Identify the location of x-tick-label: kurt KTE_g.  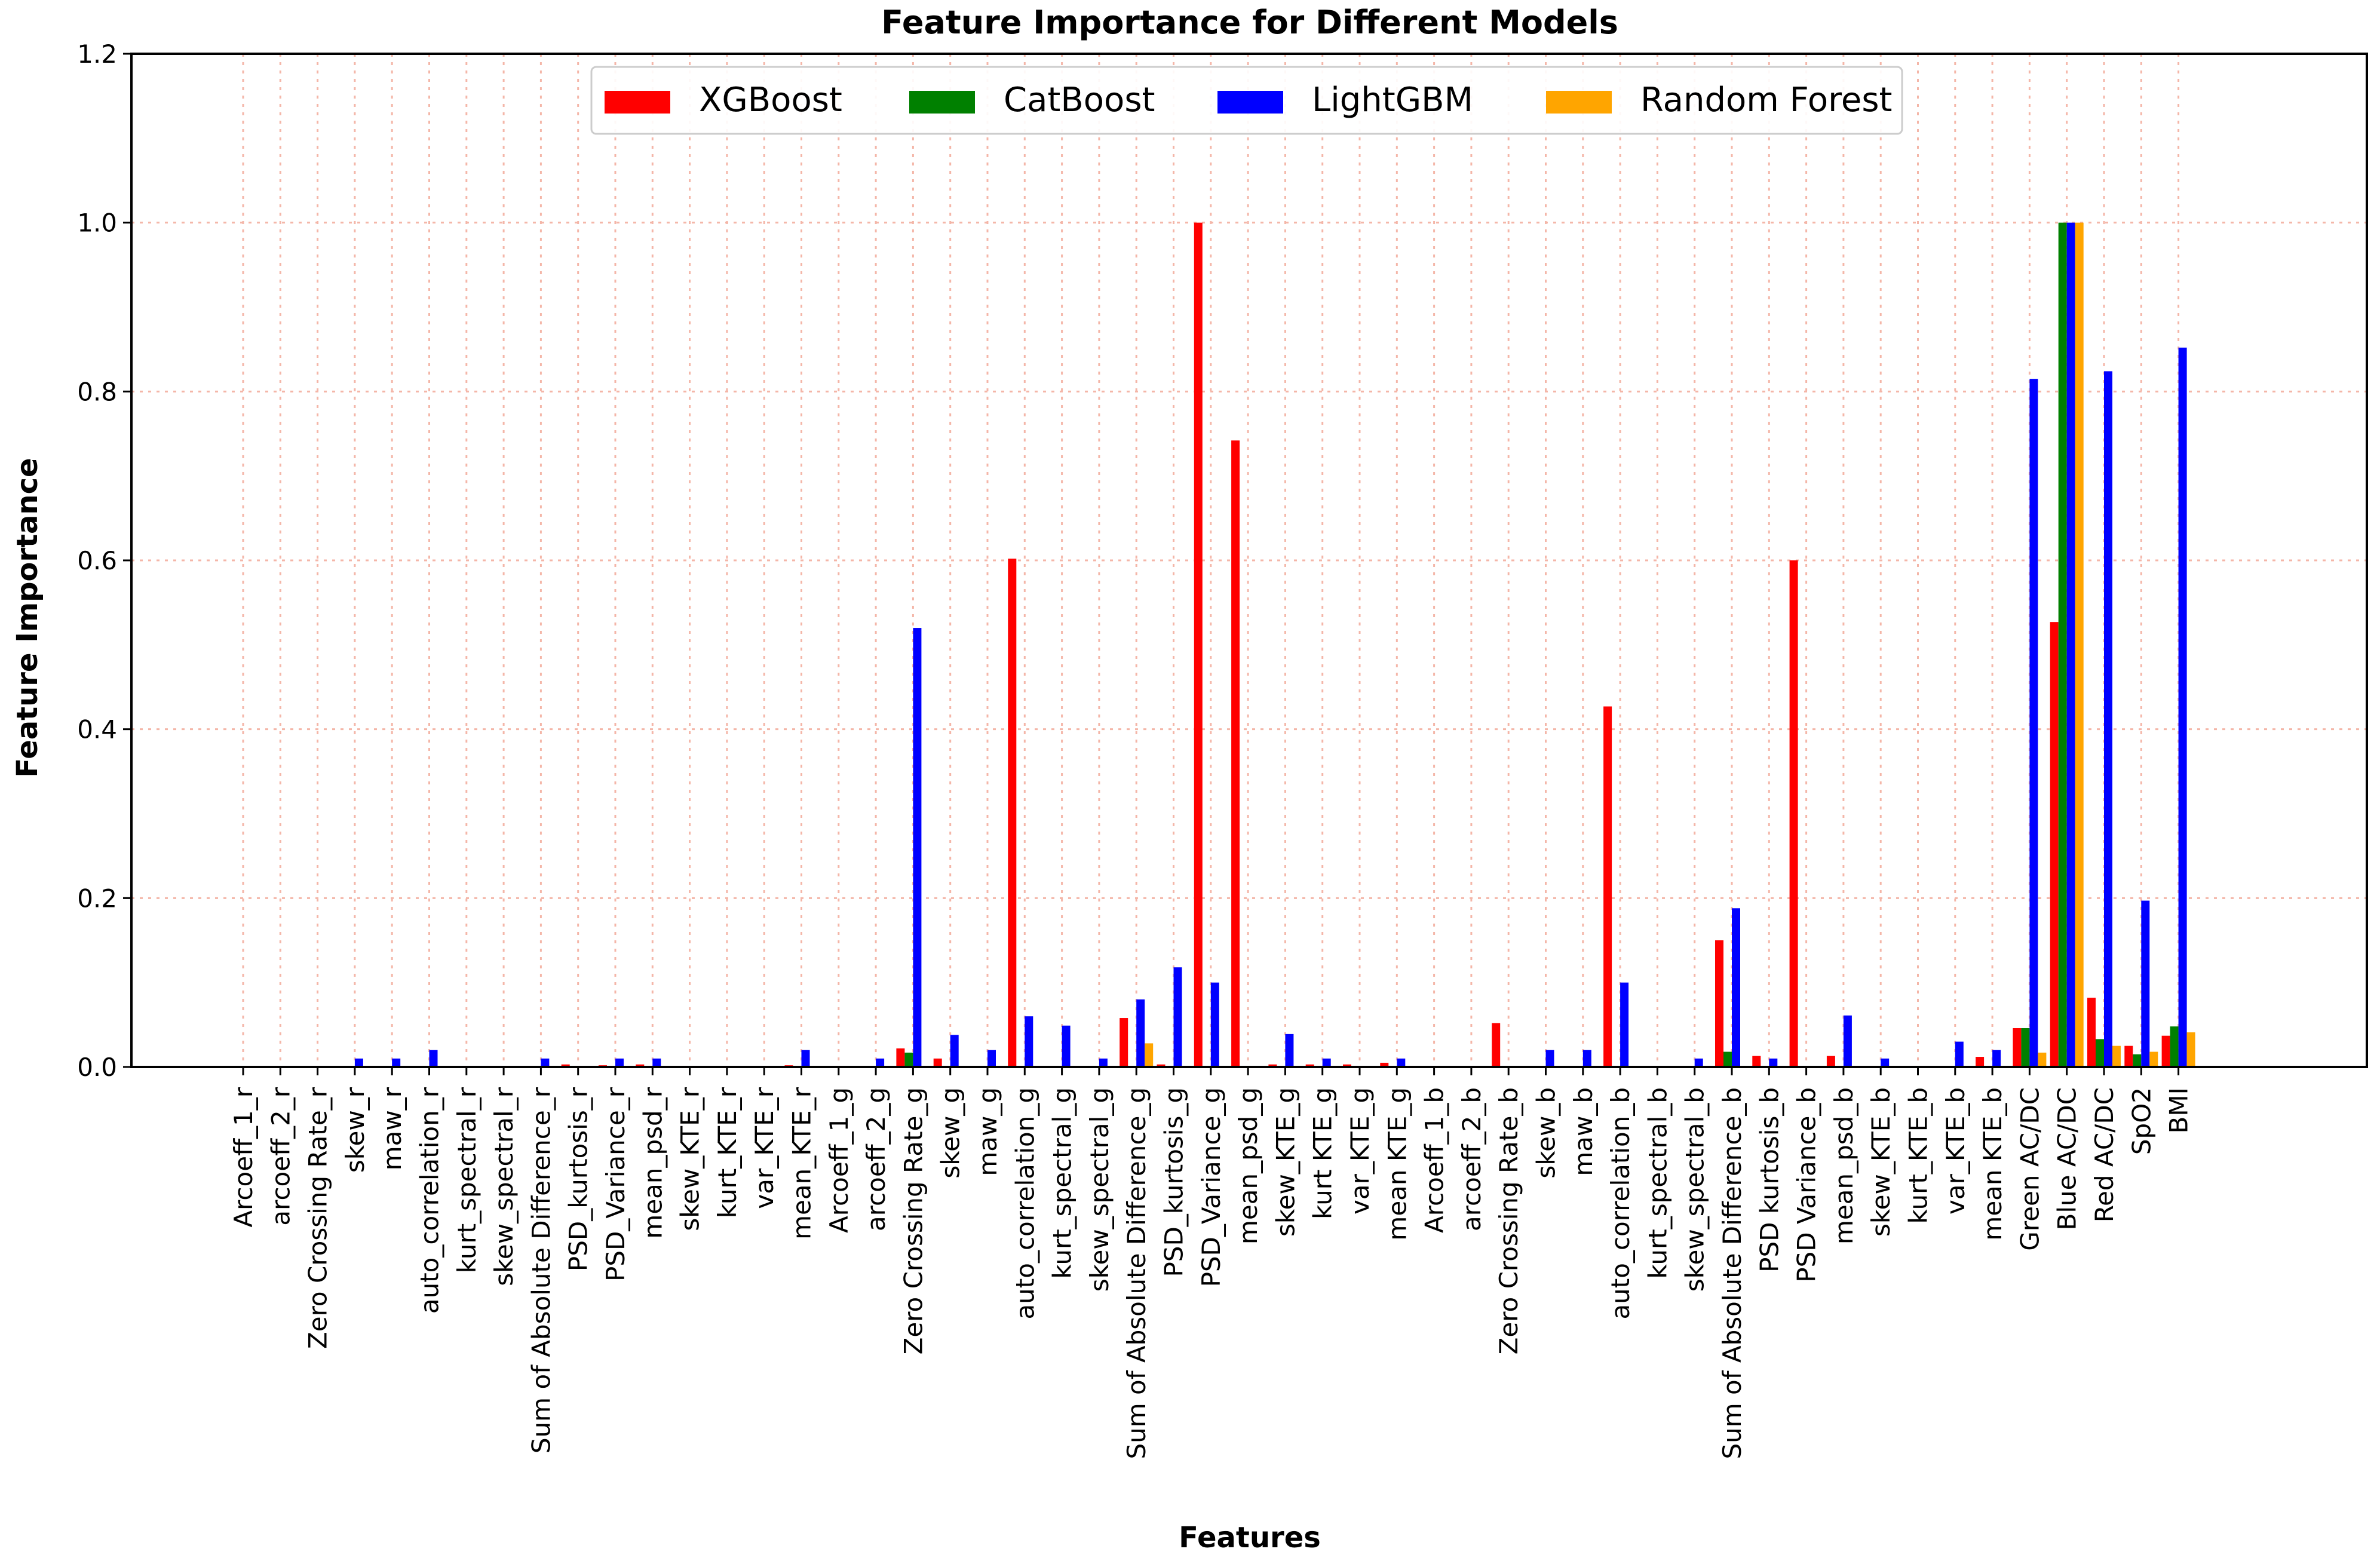
(1323, 1153).